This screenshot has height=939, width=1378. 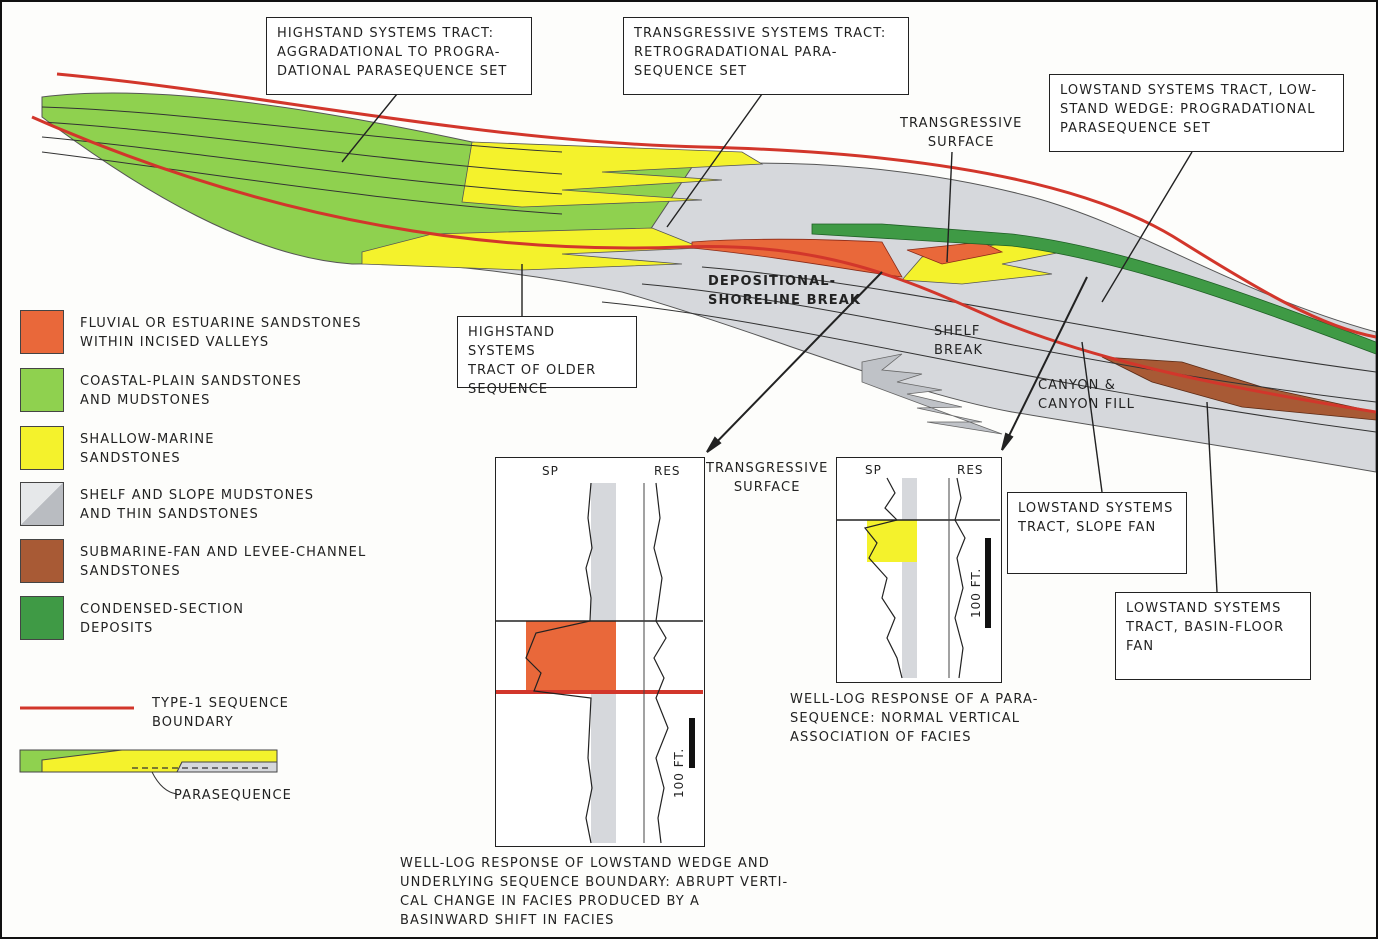 I want to click on log-scale-right: 100 FT., so click(x=976, y=592).